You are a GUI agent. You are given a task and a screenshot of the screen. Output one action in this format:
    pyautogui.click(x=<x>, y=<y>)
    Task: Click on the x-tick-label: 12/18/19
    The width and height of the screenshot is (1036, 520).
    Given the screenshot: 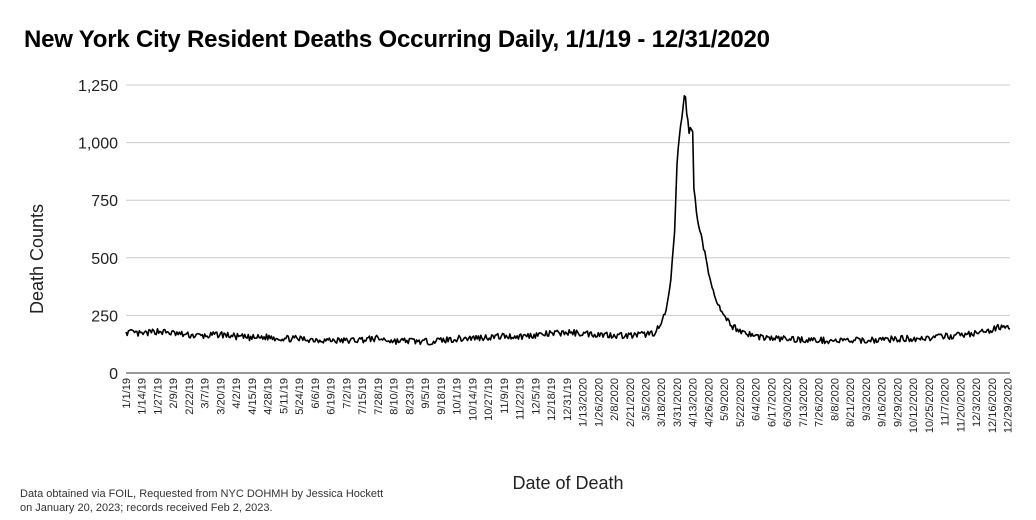 What is the action you would take?
    pyautogui.click(x=552, y=399)
    